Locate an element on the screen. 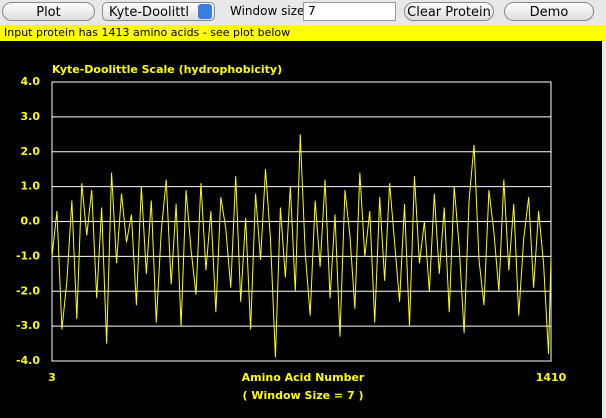 This screenshot has height=418, width=606. y-tick-label: -3.0 is located at coordinates (28, 325).